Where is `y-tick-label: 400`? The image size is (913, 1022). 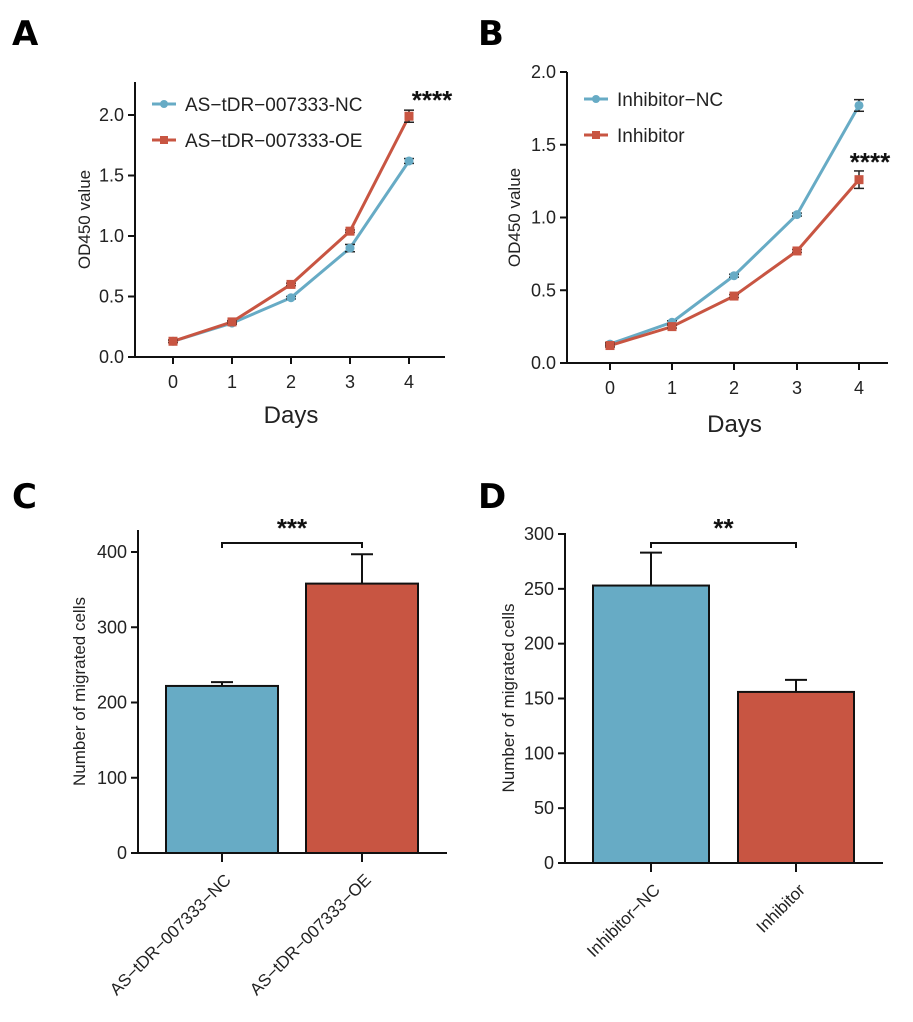
y-tick-label: 400 is located at coordinates (112, 552).